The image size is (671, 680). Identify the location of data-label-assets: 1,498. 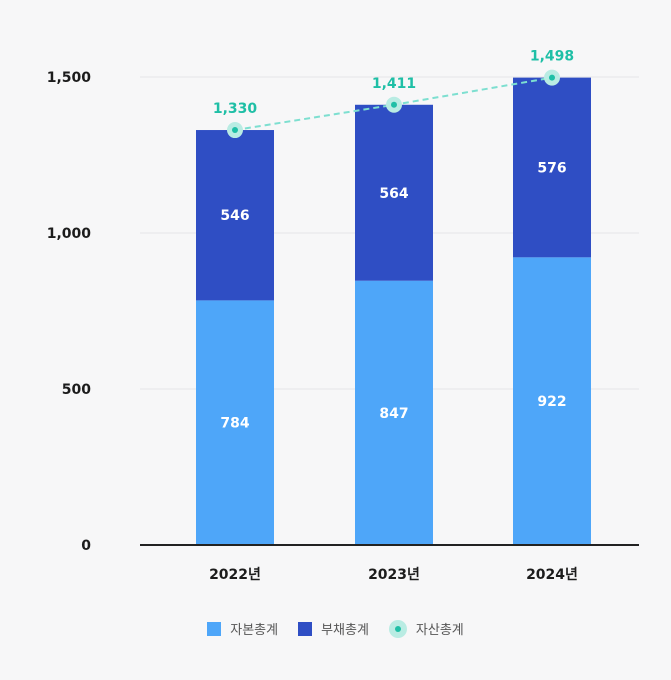
(552, 57).